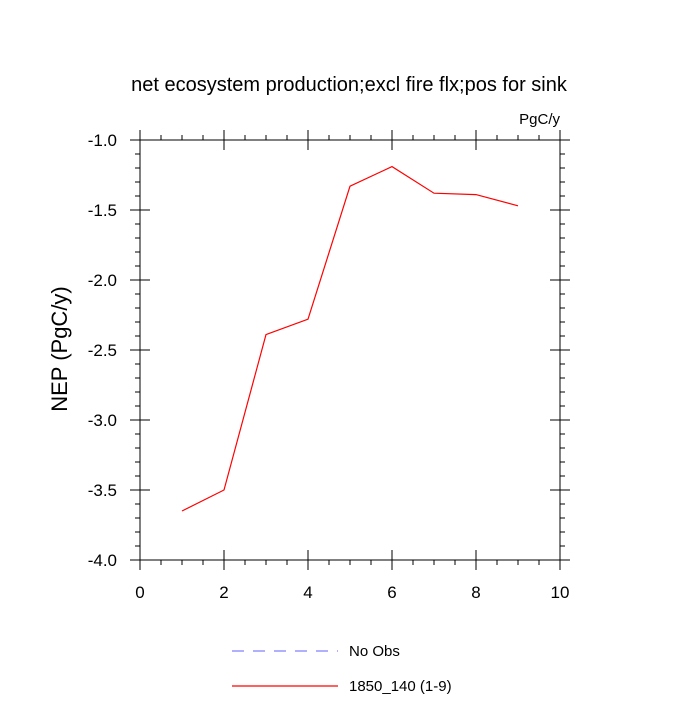 The width and height of the screenshot is (700, 705). Describe the element at coordinates (560, 592) in the screenshot. I see `x-tick-label: 10` at that location.